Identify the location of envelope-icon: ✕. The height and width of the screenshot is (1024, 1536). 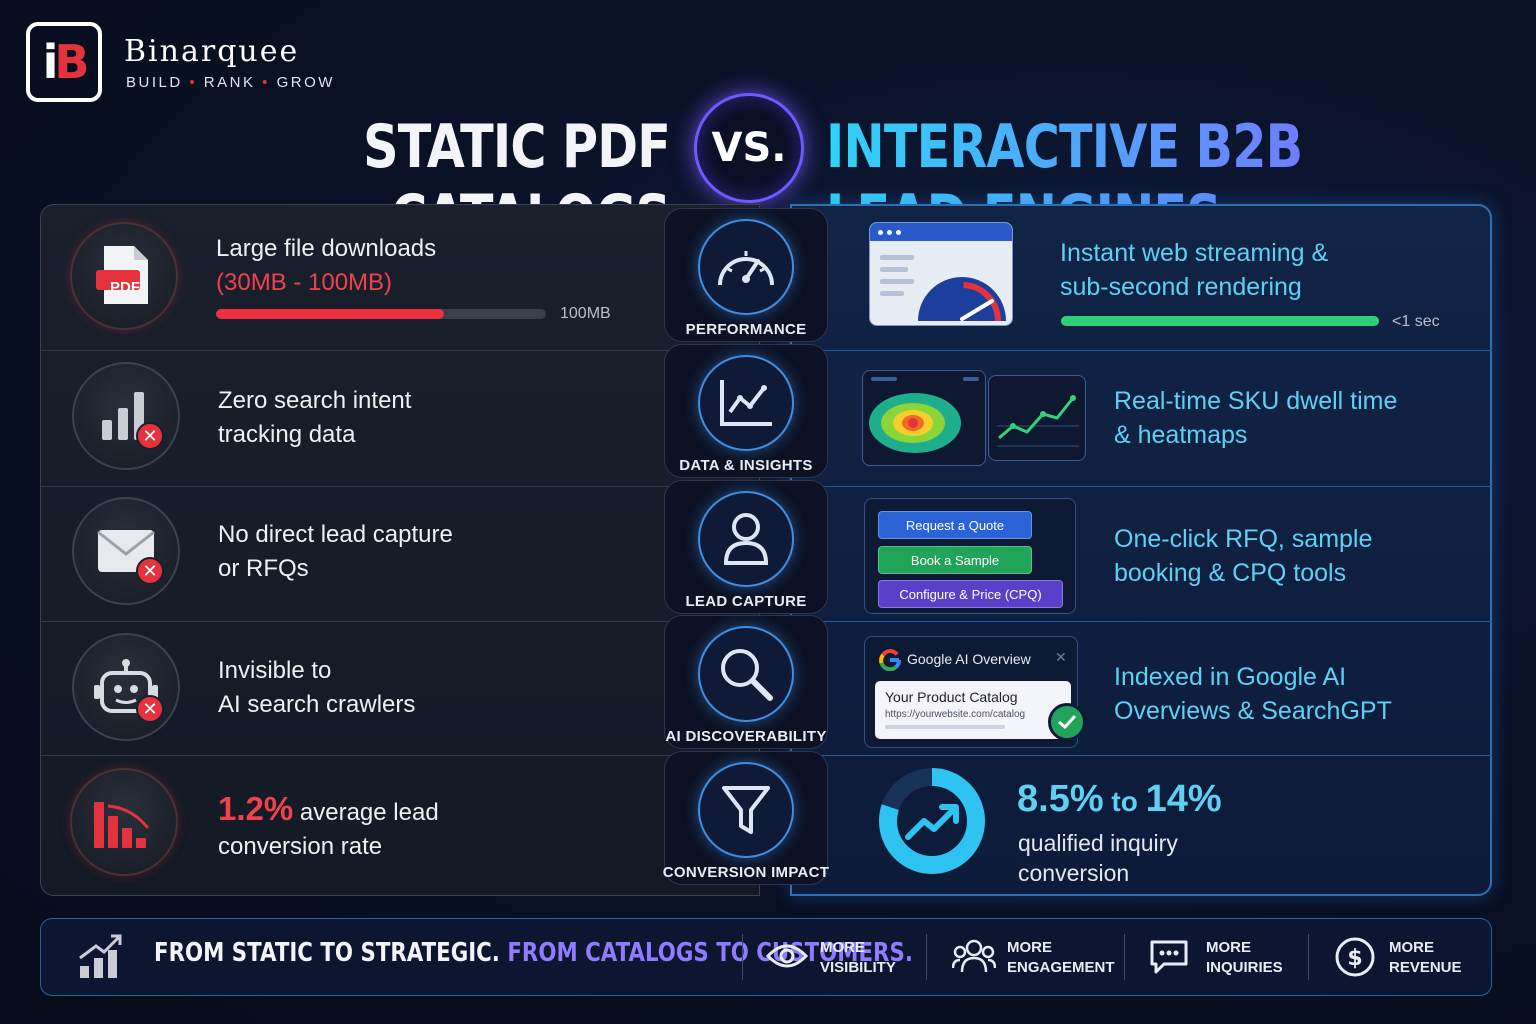
(126, 551).